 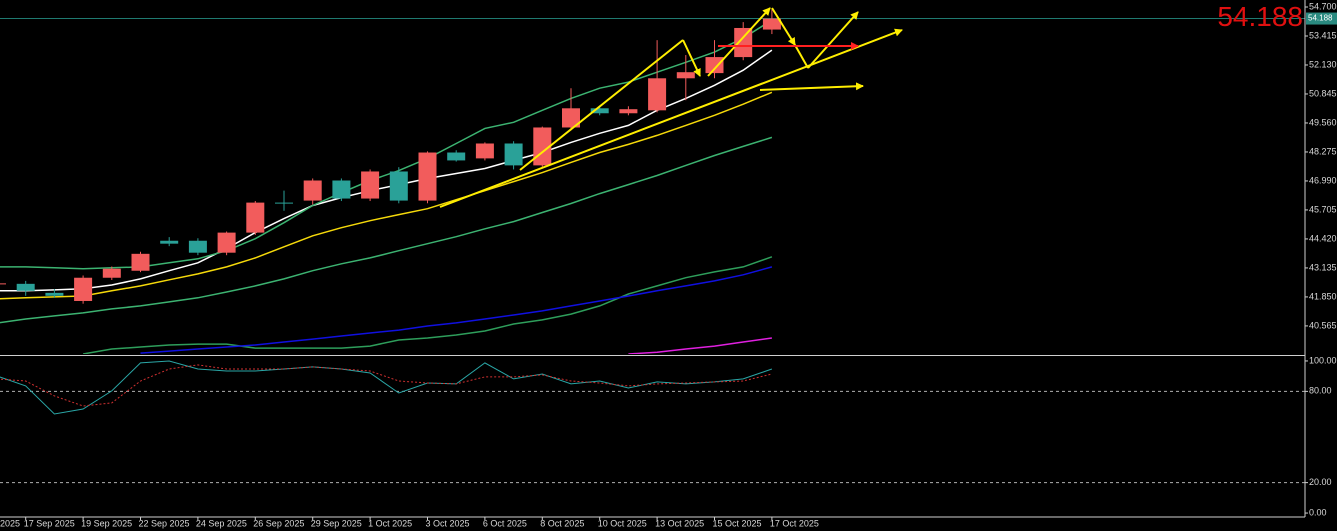 I want to click on y-tick-label: 45.705, so click(x=1323, y=209).